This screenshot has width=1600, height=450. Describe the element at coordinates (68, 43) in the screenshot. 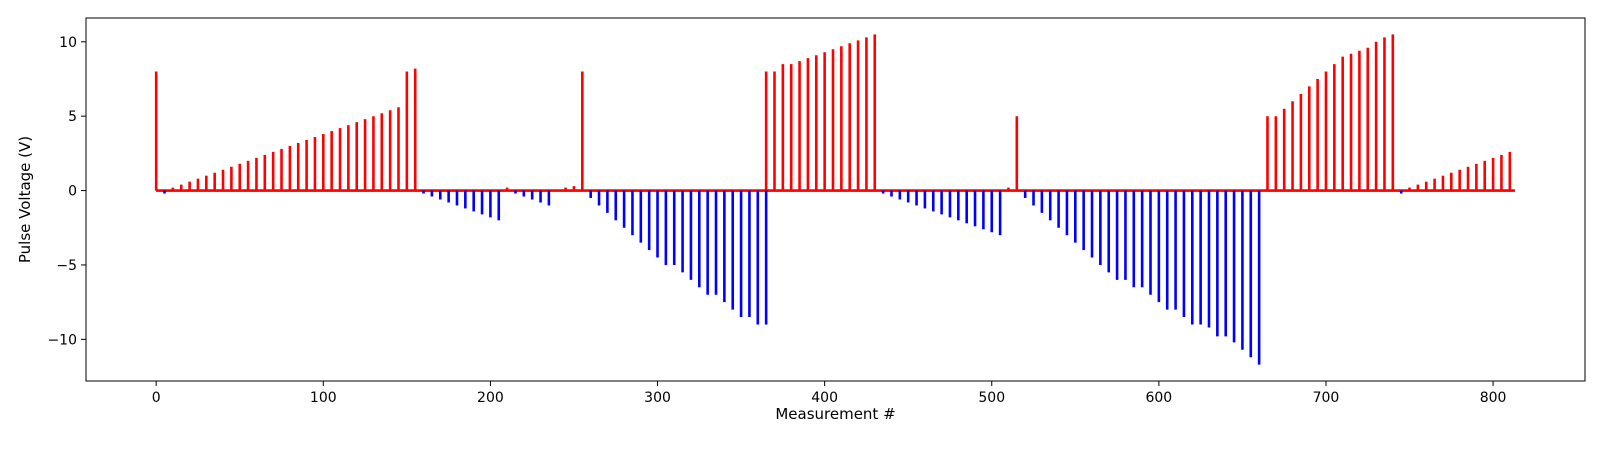

I see `y-tick-label-4: 10` at that location.